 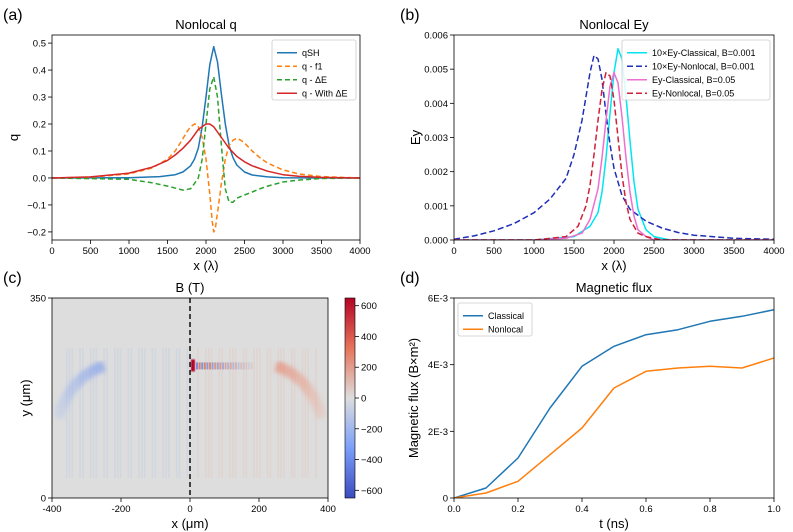 I want to click on colorbar-tick-label: −600, so click(x=371, y=491).